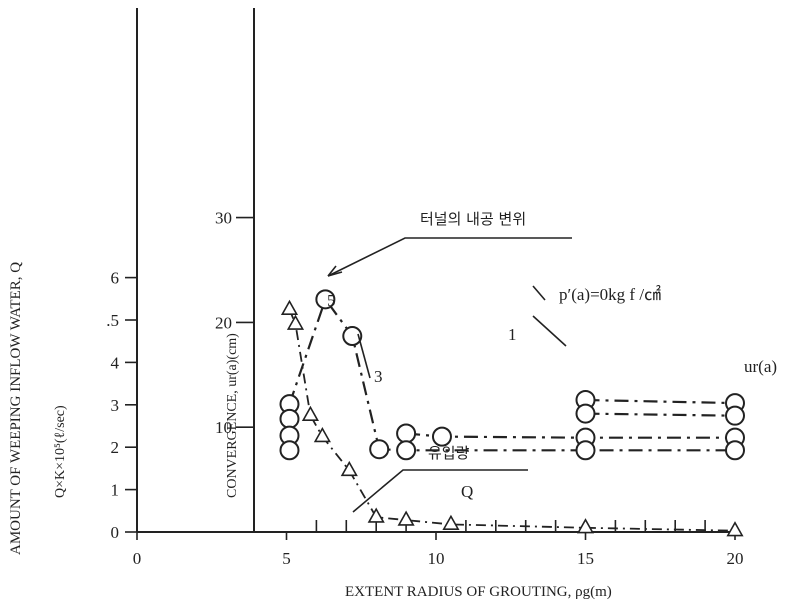 Image resolution: width=800 pixels, height=603 pixels. I want to click on outer-y-tick-label: 6, so click(115, 278).